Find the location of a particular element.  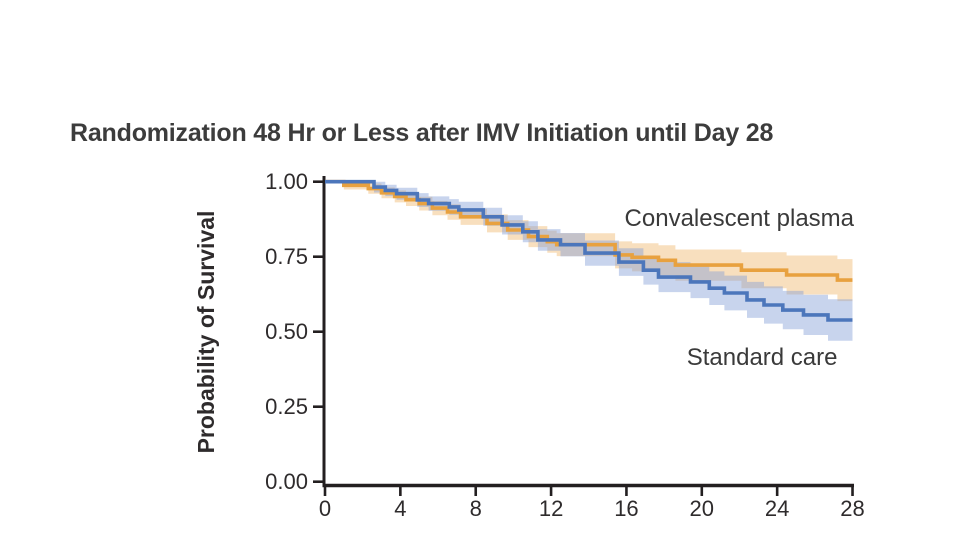

y-tick-label: 0.75 is located at coordinates (286, 256).